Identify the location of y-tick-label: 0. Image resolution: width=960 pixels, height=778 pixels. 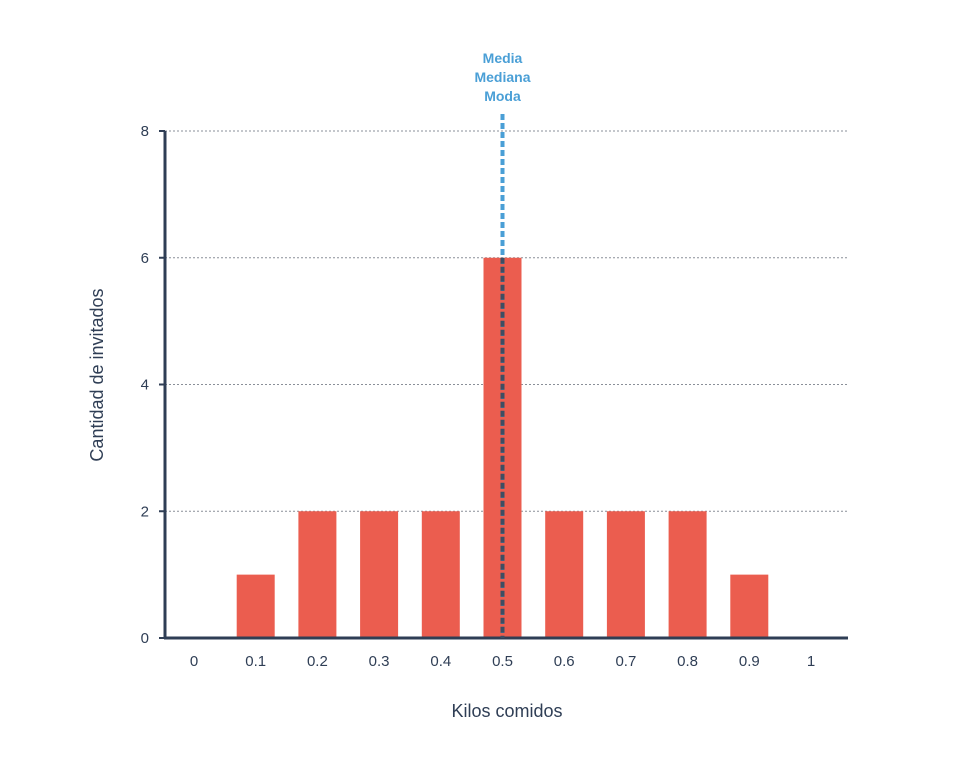
(145, 638).